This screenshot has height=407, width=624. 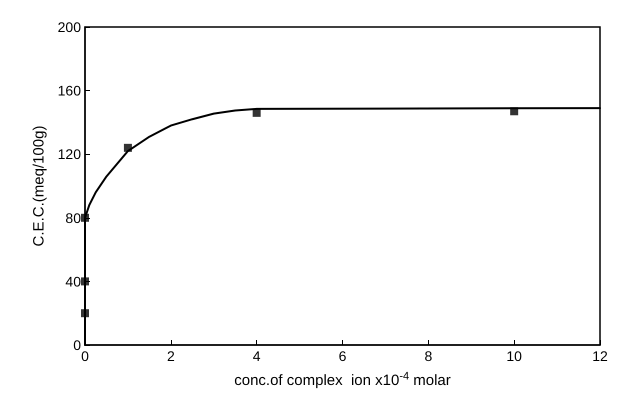 I want to click on y-tick-label: 0, so click(x=77, y=345).